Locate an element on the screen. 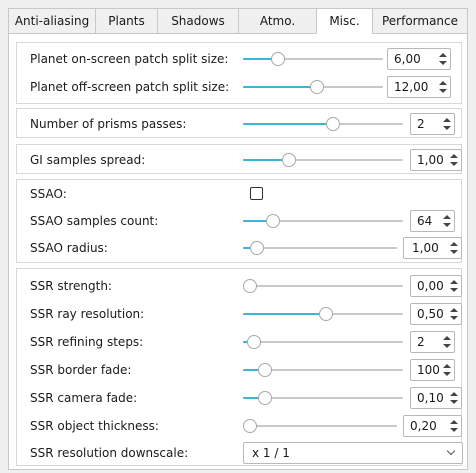 The height and width of the screenshot is (473, 476). ssao-samples-slider is located at coordinates (323, 221).